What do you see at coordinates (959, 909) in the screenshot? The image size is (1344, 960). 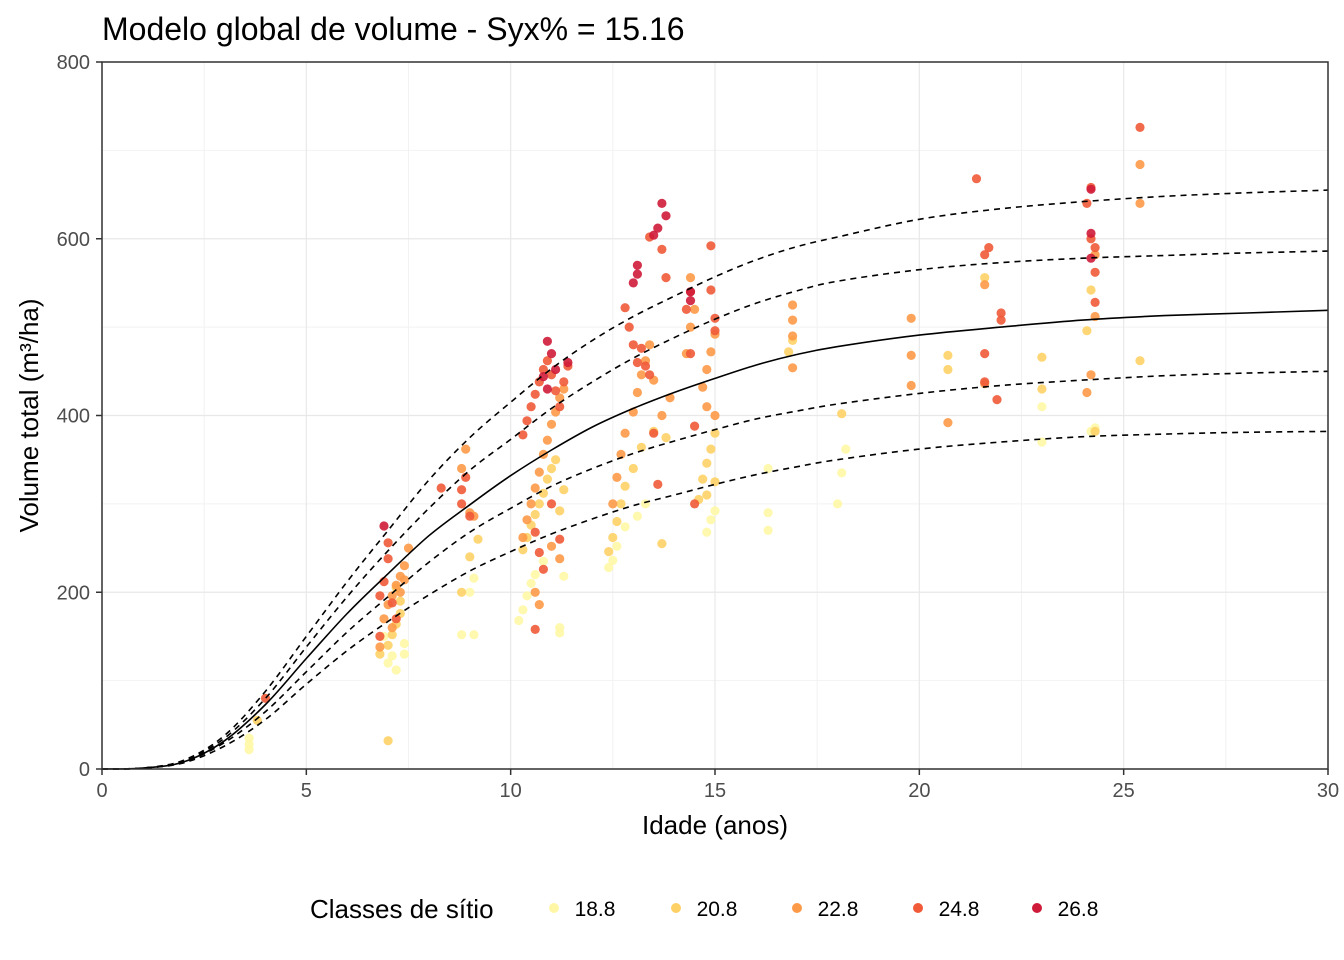 I see `legend-label: 24.8` at bounding box center [959, 909].